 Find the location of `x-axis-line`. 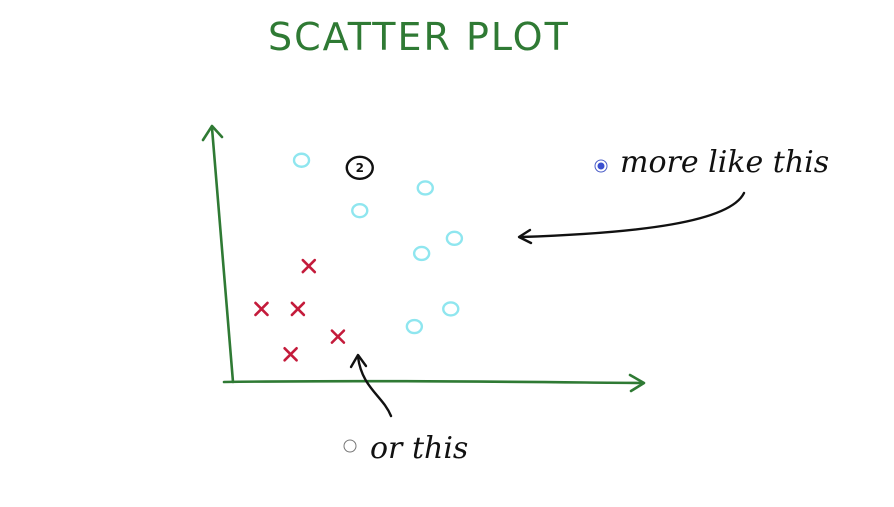

x-axis-line is located at coordinates (433, 382).